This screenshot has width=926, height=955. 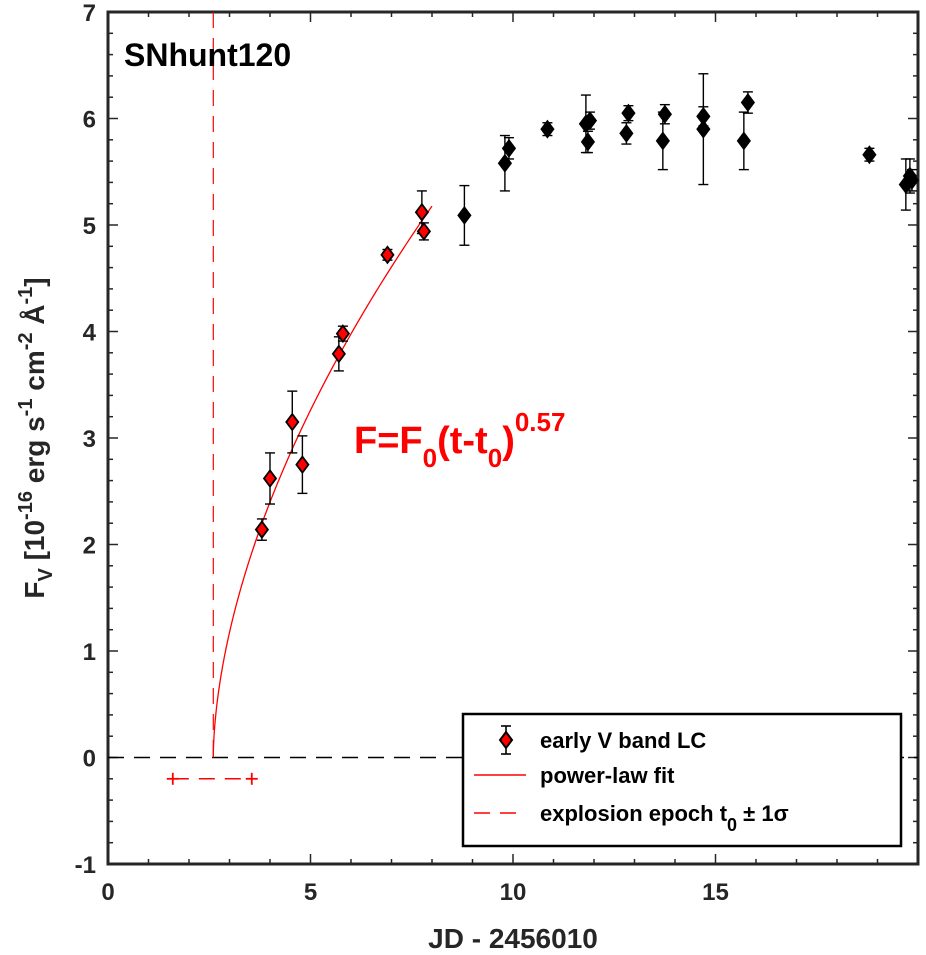 I want to click on y-tick-label: 1, so click(x=89, y=652).